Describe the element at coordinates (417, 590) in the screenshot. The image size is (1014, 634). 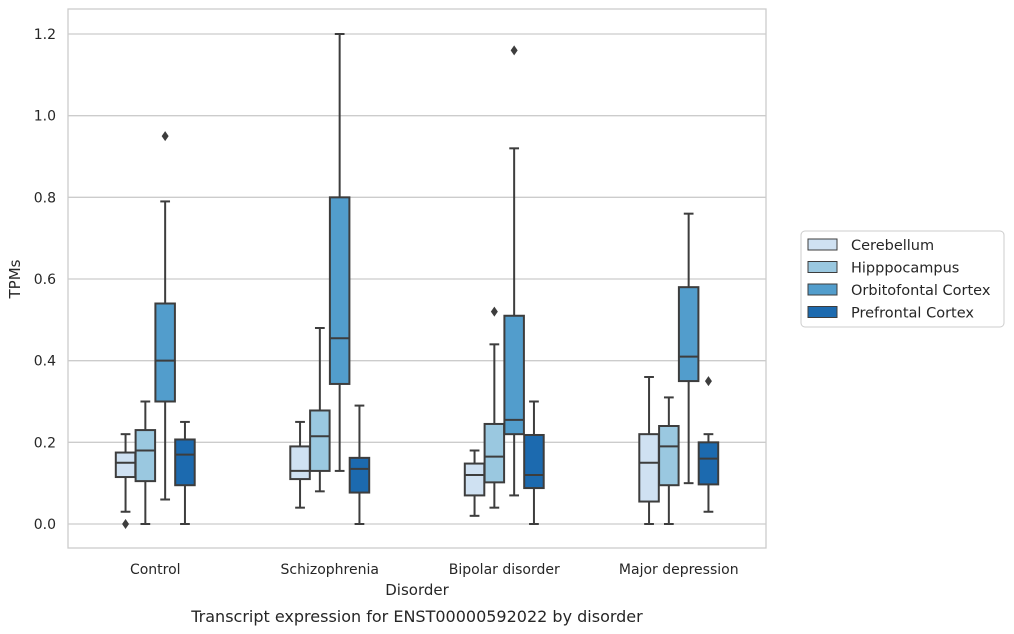
I see `x-axis-label: Disorder` at that location.